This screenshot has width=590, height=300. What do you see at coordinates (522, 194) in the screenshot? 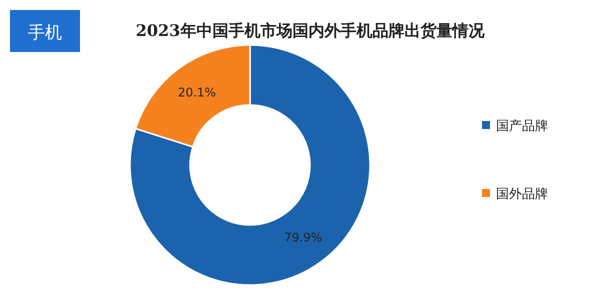
I see `legend-label: 国外品牌` at bounding box center [522, 194].